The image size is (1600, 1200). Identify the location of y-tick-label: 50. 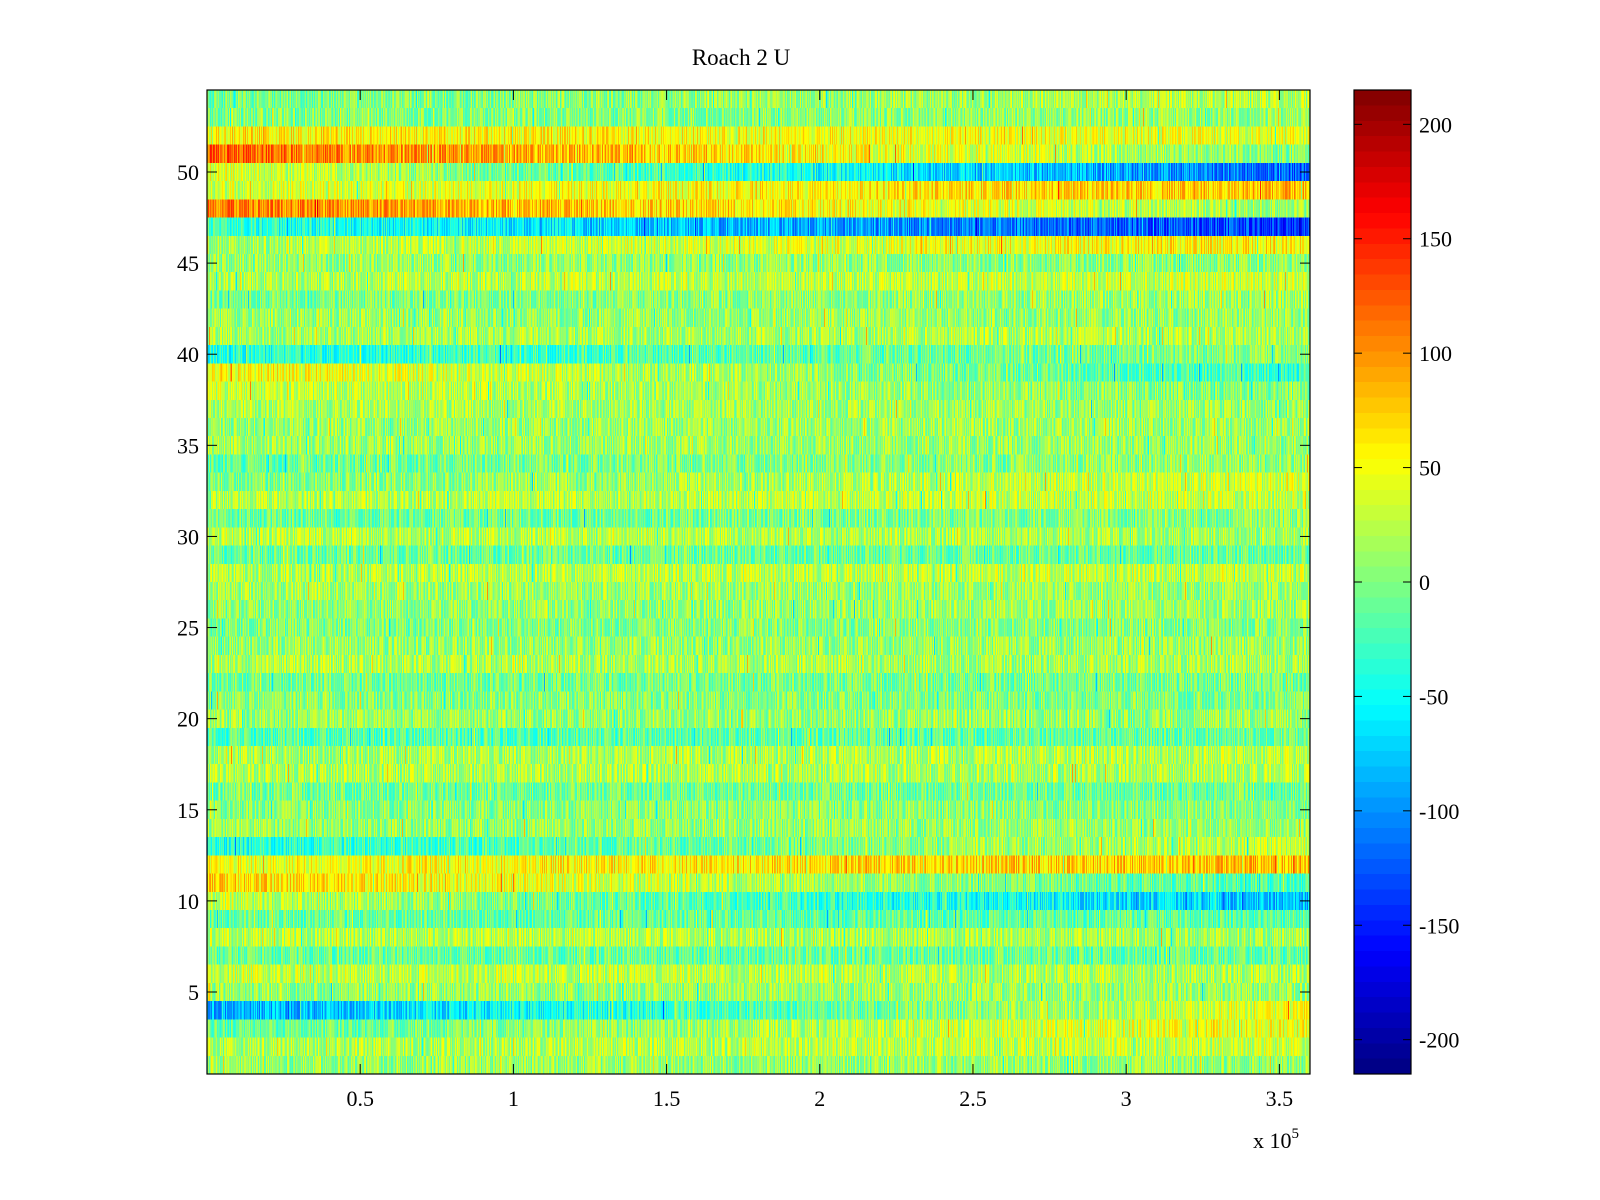
(188, 172).